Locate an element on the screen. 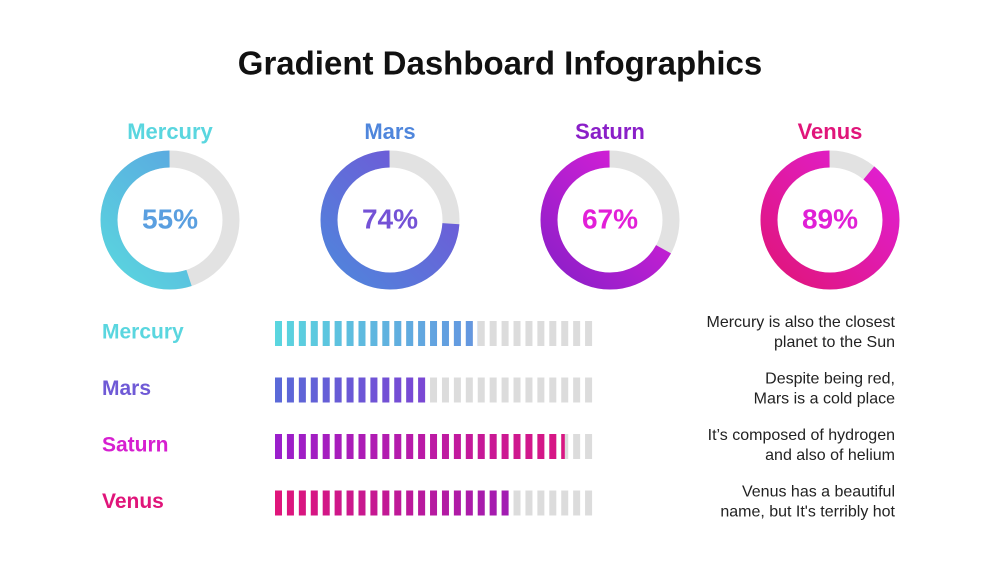 The image size is (1000, 563). slide-title: Gradient Dashboard Infographics is located at coordinates (500, 63).